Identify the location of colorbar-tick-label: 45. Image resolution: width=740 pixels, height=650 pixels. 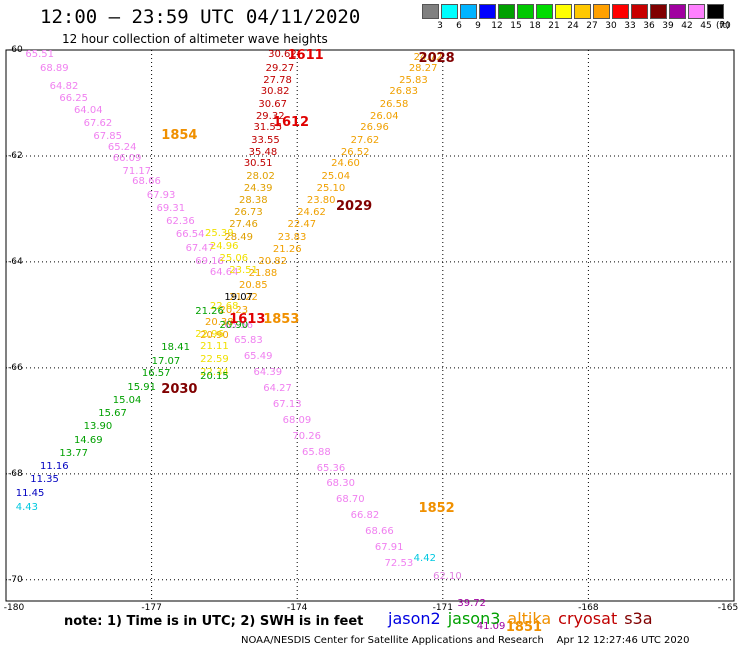
(706, 26).